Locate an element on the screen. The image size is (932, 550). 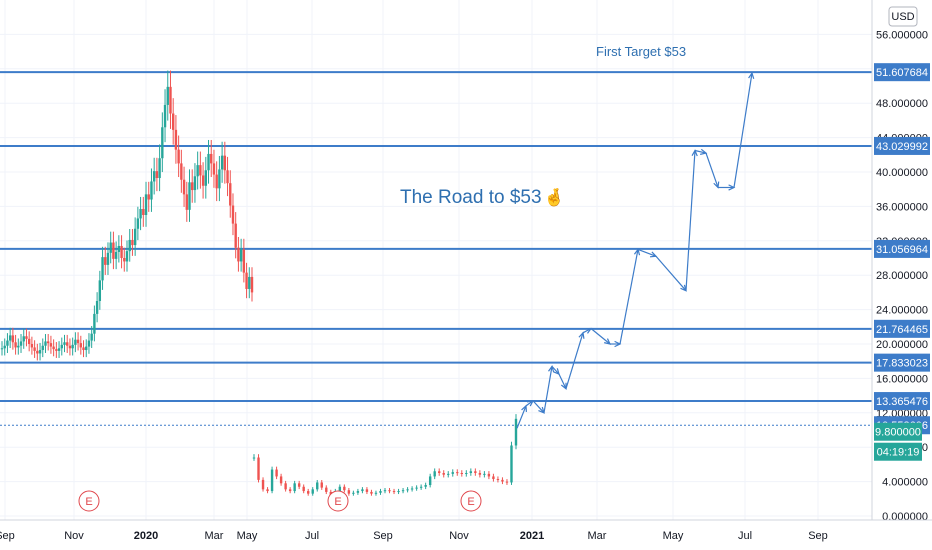
svg-text: USD is located at coordinates (902, 17).